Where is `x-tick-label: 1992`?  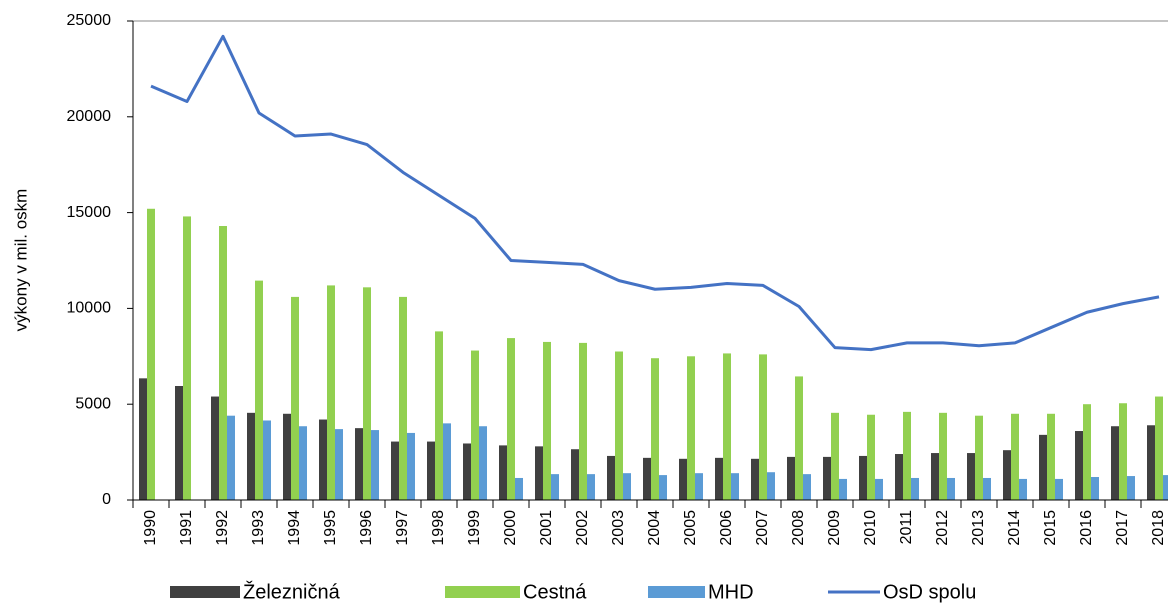
x-tick-label: 1992 is located at coordinates (222, 528).